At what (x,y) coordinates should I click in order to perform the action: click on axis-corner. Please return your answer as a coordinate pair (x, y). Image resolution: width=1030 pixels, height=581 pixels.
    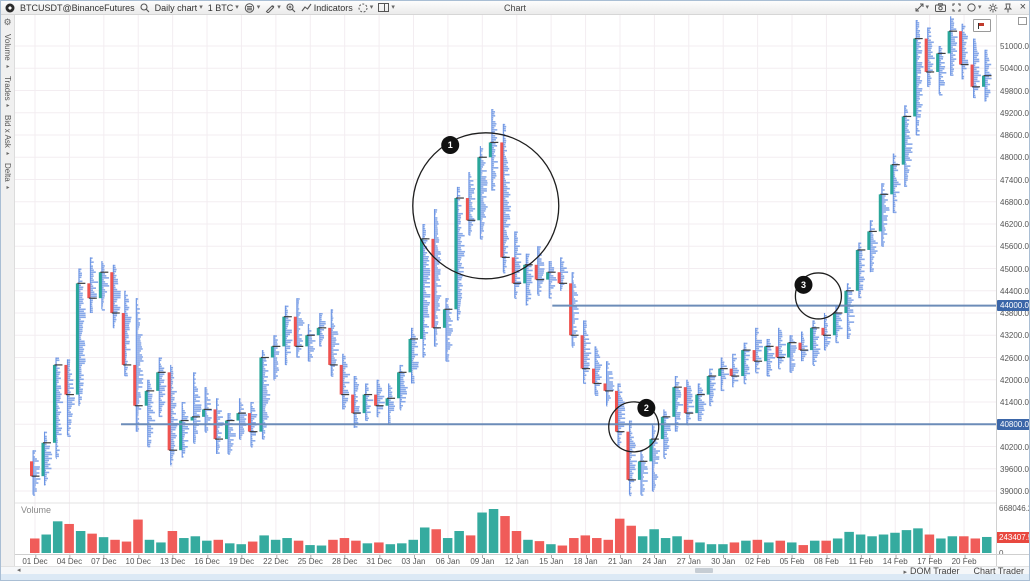
    Looking at the image, I should click on (1012, 560).